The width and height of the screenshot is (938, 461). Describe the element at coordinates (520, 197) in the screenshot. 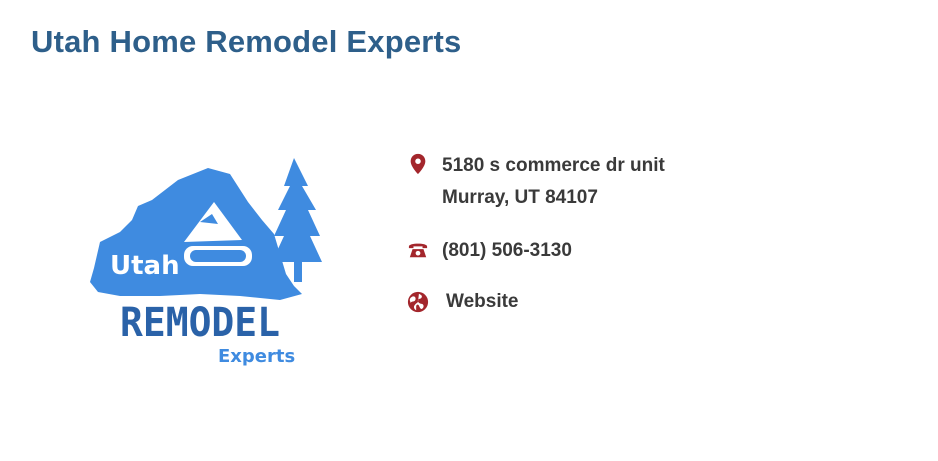

I see `address-line2: Murray, UT 84107` at that location.